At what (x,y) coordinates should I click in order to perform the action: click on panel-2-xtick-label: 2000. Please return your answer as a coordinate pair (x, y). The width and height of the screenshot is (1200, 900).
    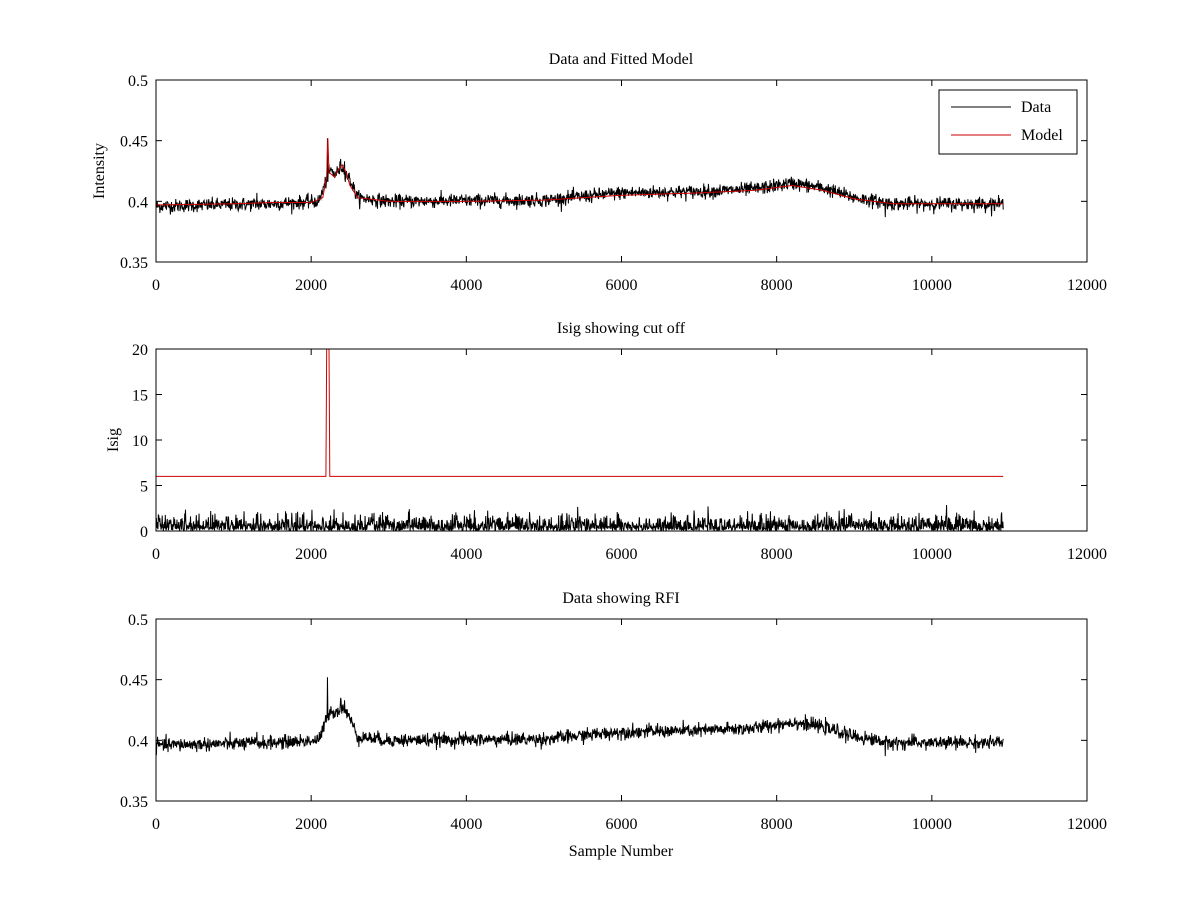
    Looking at the image, I should click on (311, 554).